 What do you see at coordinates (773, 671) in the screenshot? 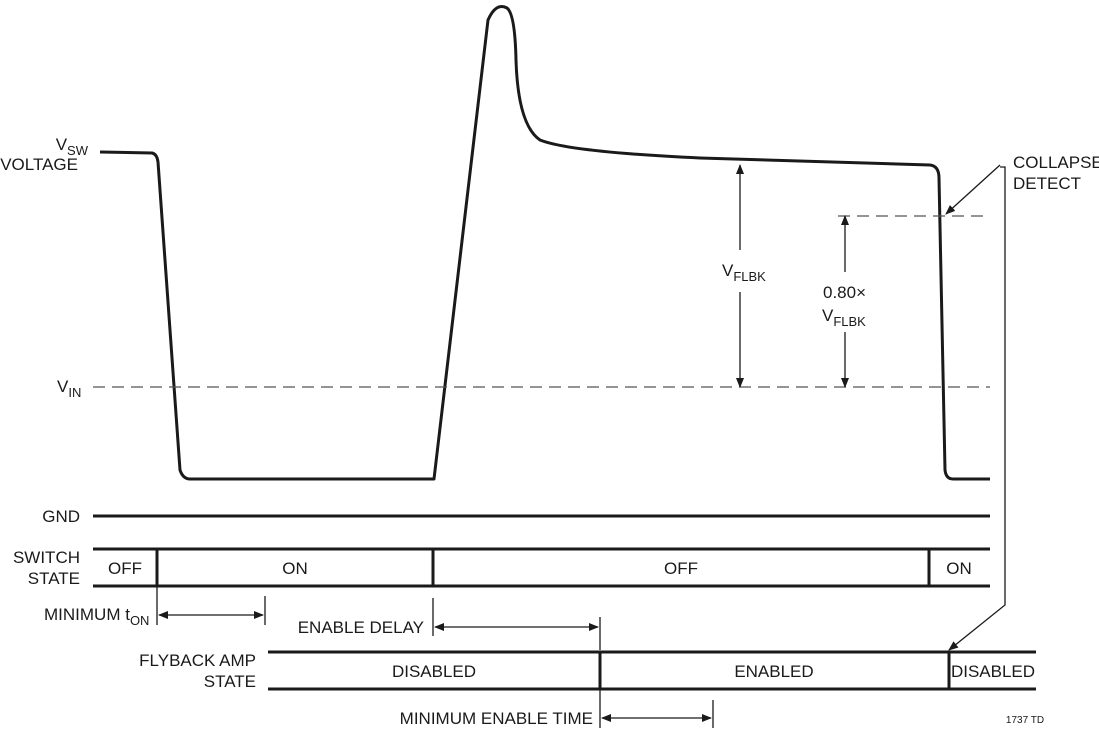
I see `flyback-segment-enabled: ENABLED` at bounding box center [773, 671].